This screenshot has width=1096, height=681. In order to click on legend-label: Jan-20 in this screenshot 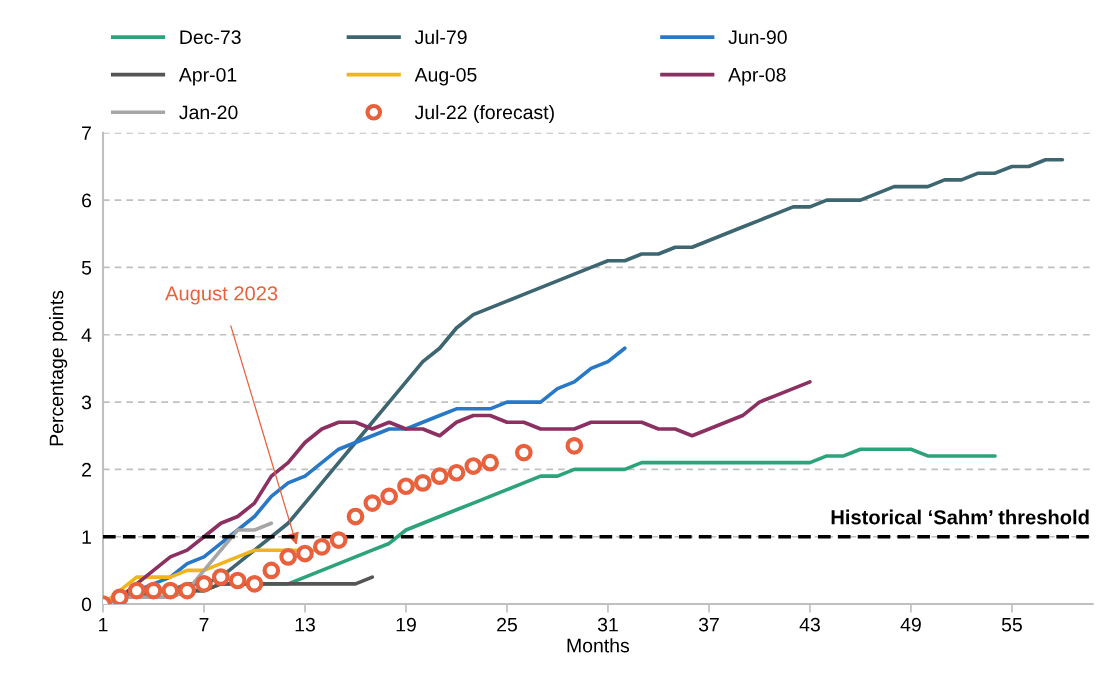, I will do `click(208, 112)`.